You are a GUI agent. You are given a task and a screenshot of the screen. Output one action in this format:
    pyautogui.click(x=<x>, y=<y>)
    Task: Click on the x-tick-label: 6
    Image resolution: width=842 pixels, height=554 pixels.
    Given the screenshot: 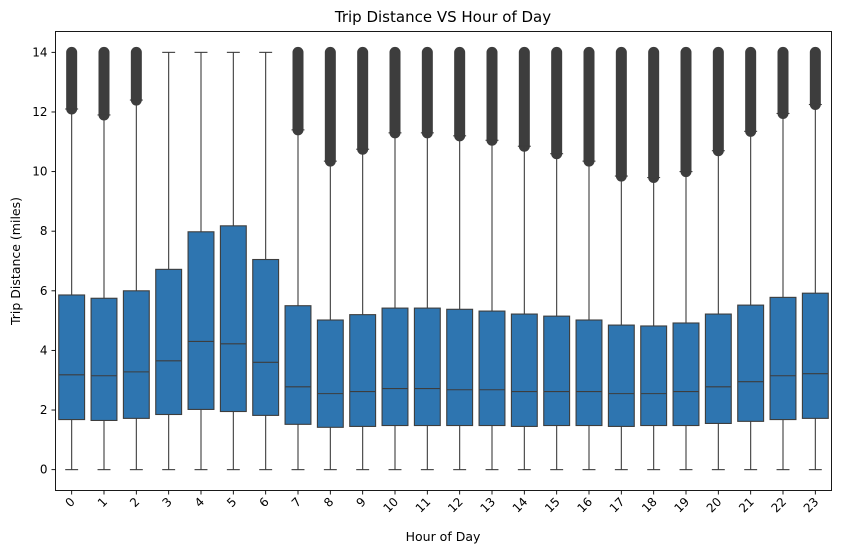 What is the action you would take?
    pyautogui.click(x=263, y=502)
    